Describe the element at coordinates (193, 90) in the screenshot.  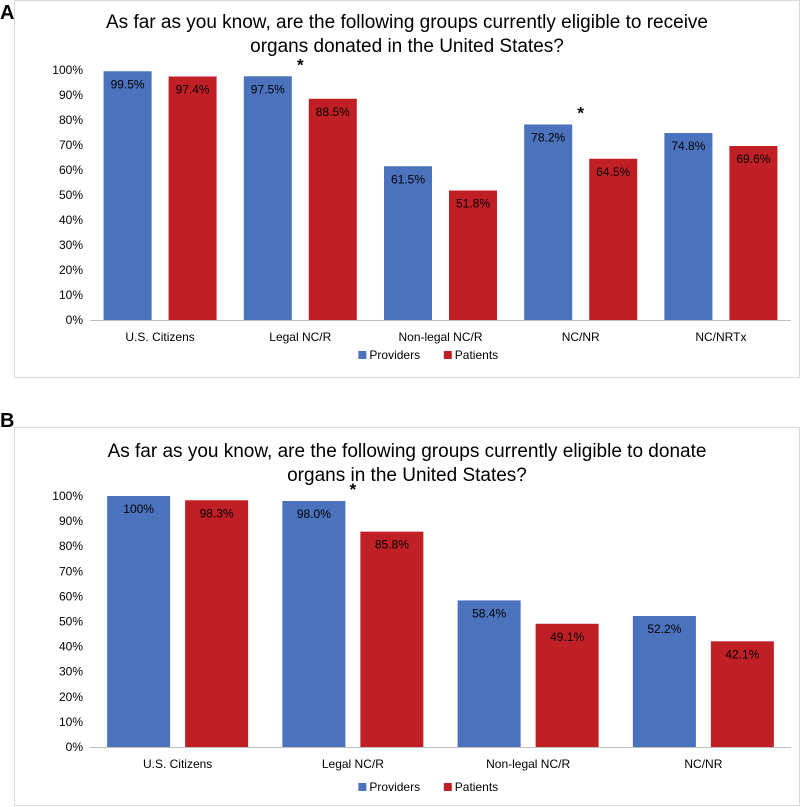
I see `data-label: 97.4%` at that location.